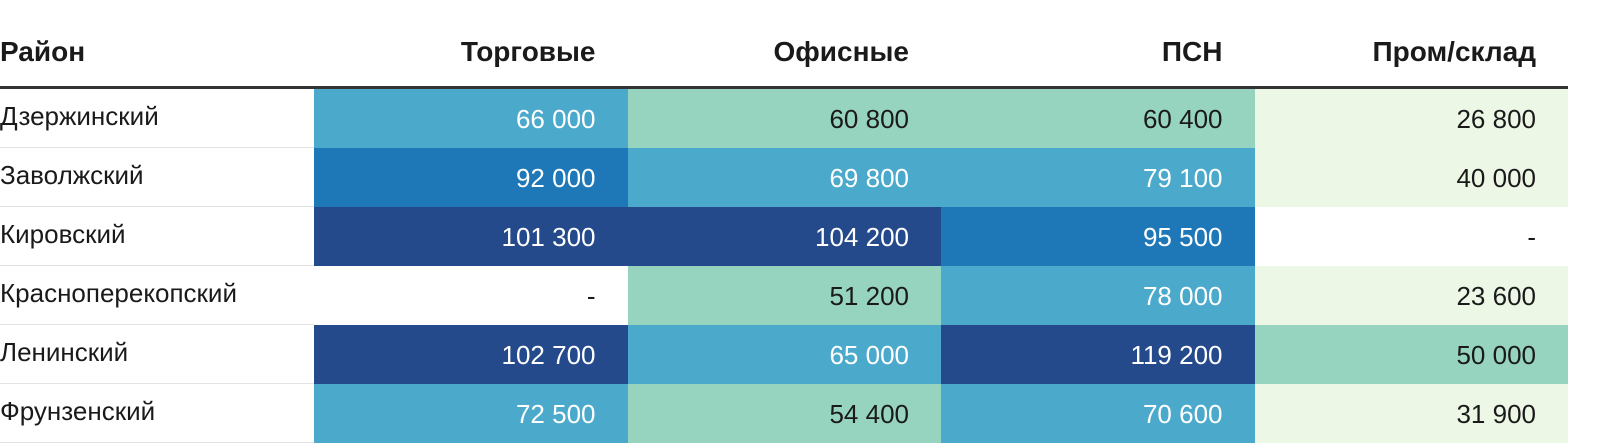 The image size is (1600, 443). I want to click on heatmap-cell: 26 800, so click(1411, 117).